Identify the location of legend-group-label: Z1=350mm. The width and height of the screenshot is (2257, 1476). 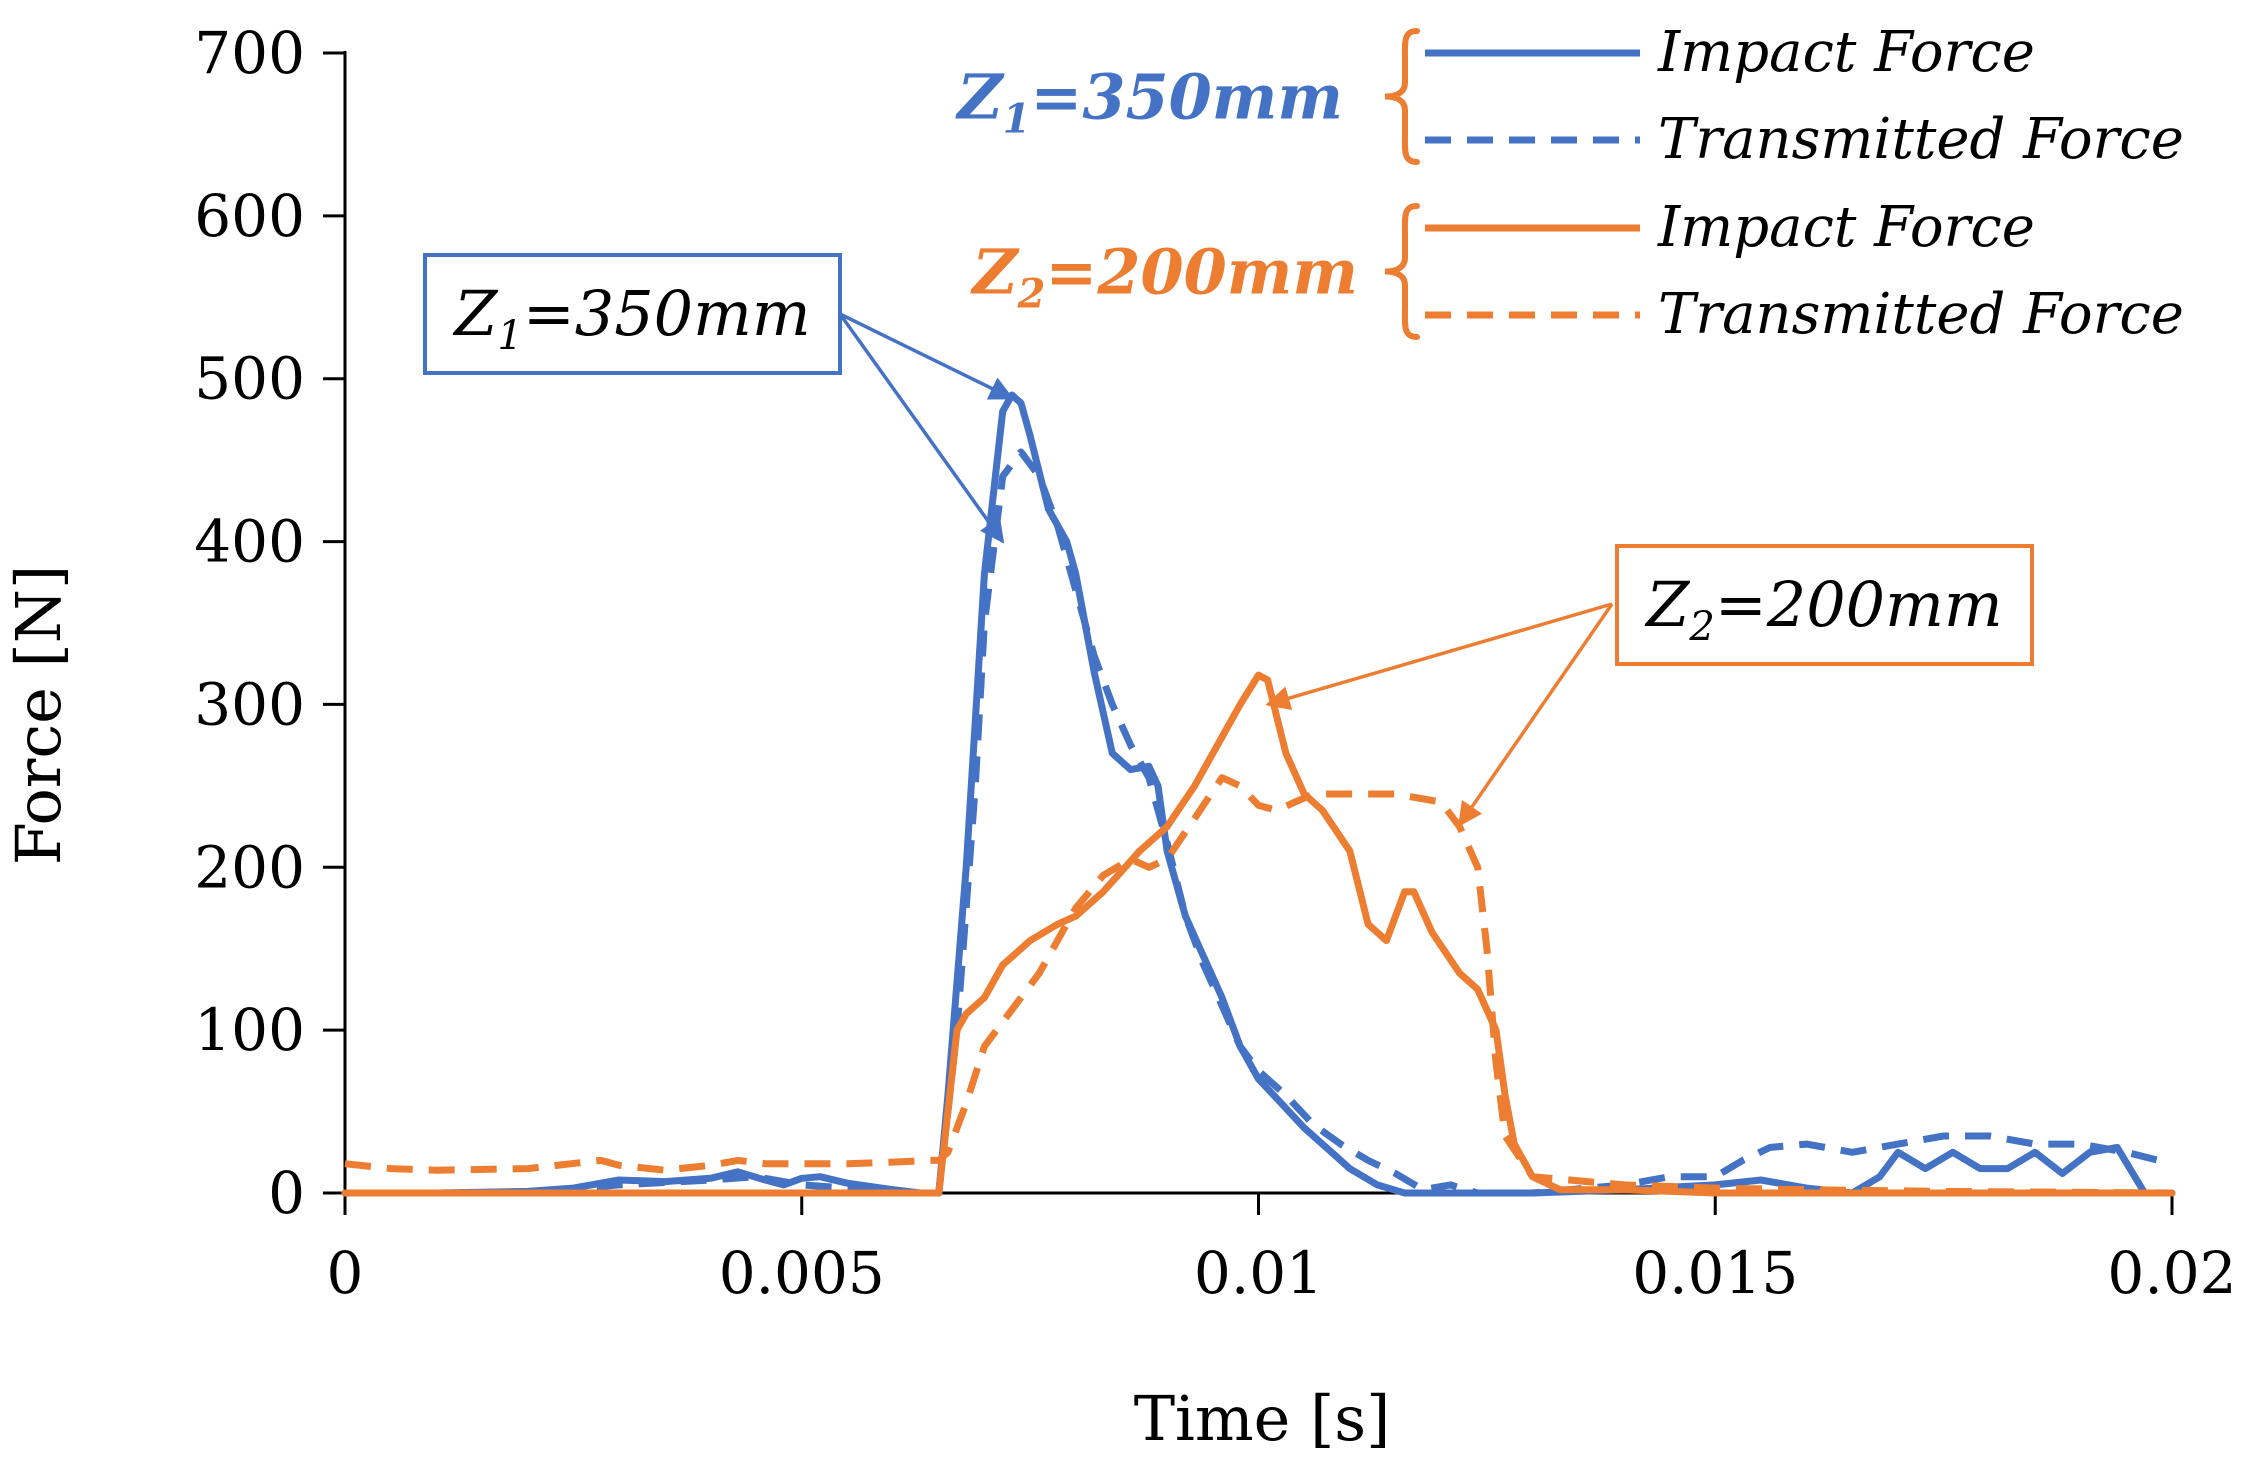
(1148, 102).